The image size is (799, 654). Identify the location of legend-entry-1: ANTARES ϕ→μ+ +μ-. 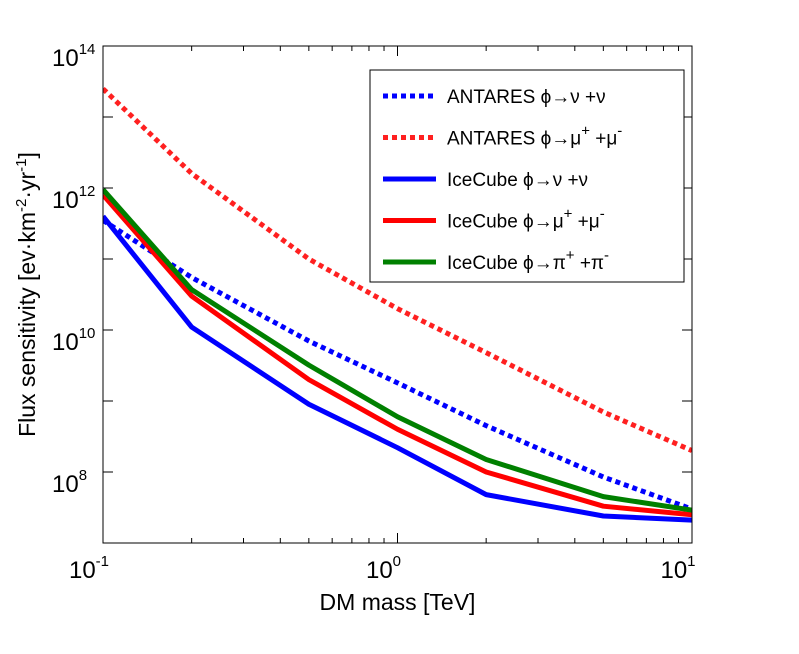
(534, 136).